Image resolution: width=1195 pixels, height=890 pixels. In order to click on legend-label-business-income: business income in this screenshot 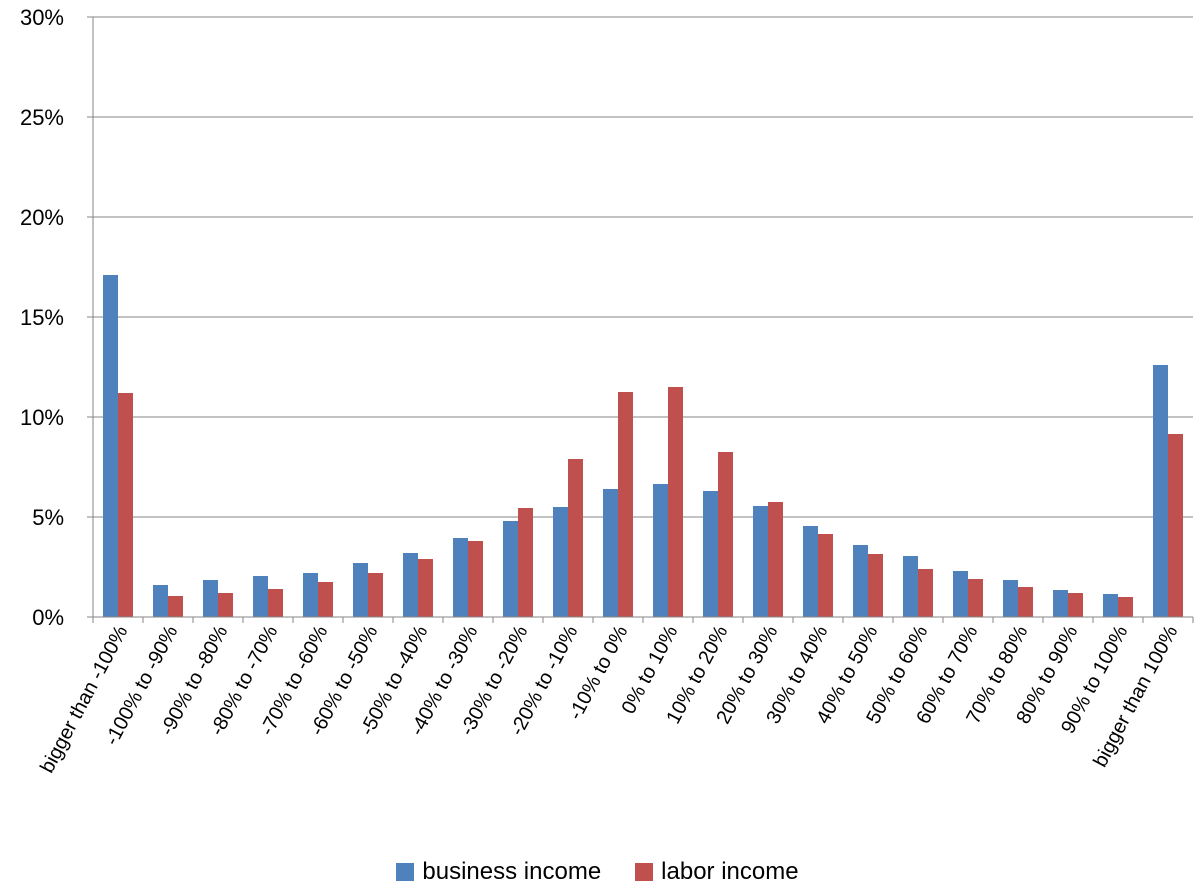, I will do `click(512, 871)`.